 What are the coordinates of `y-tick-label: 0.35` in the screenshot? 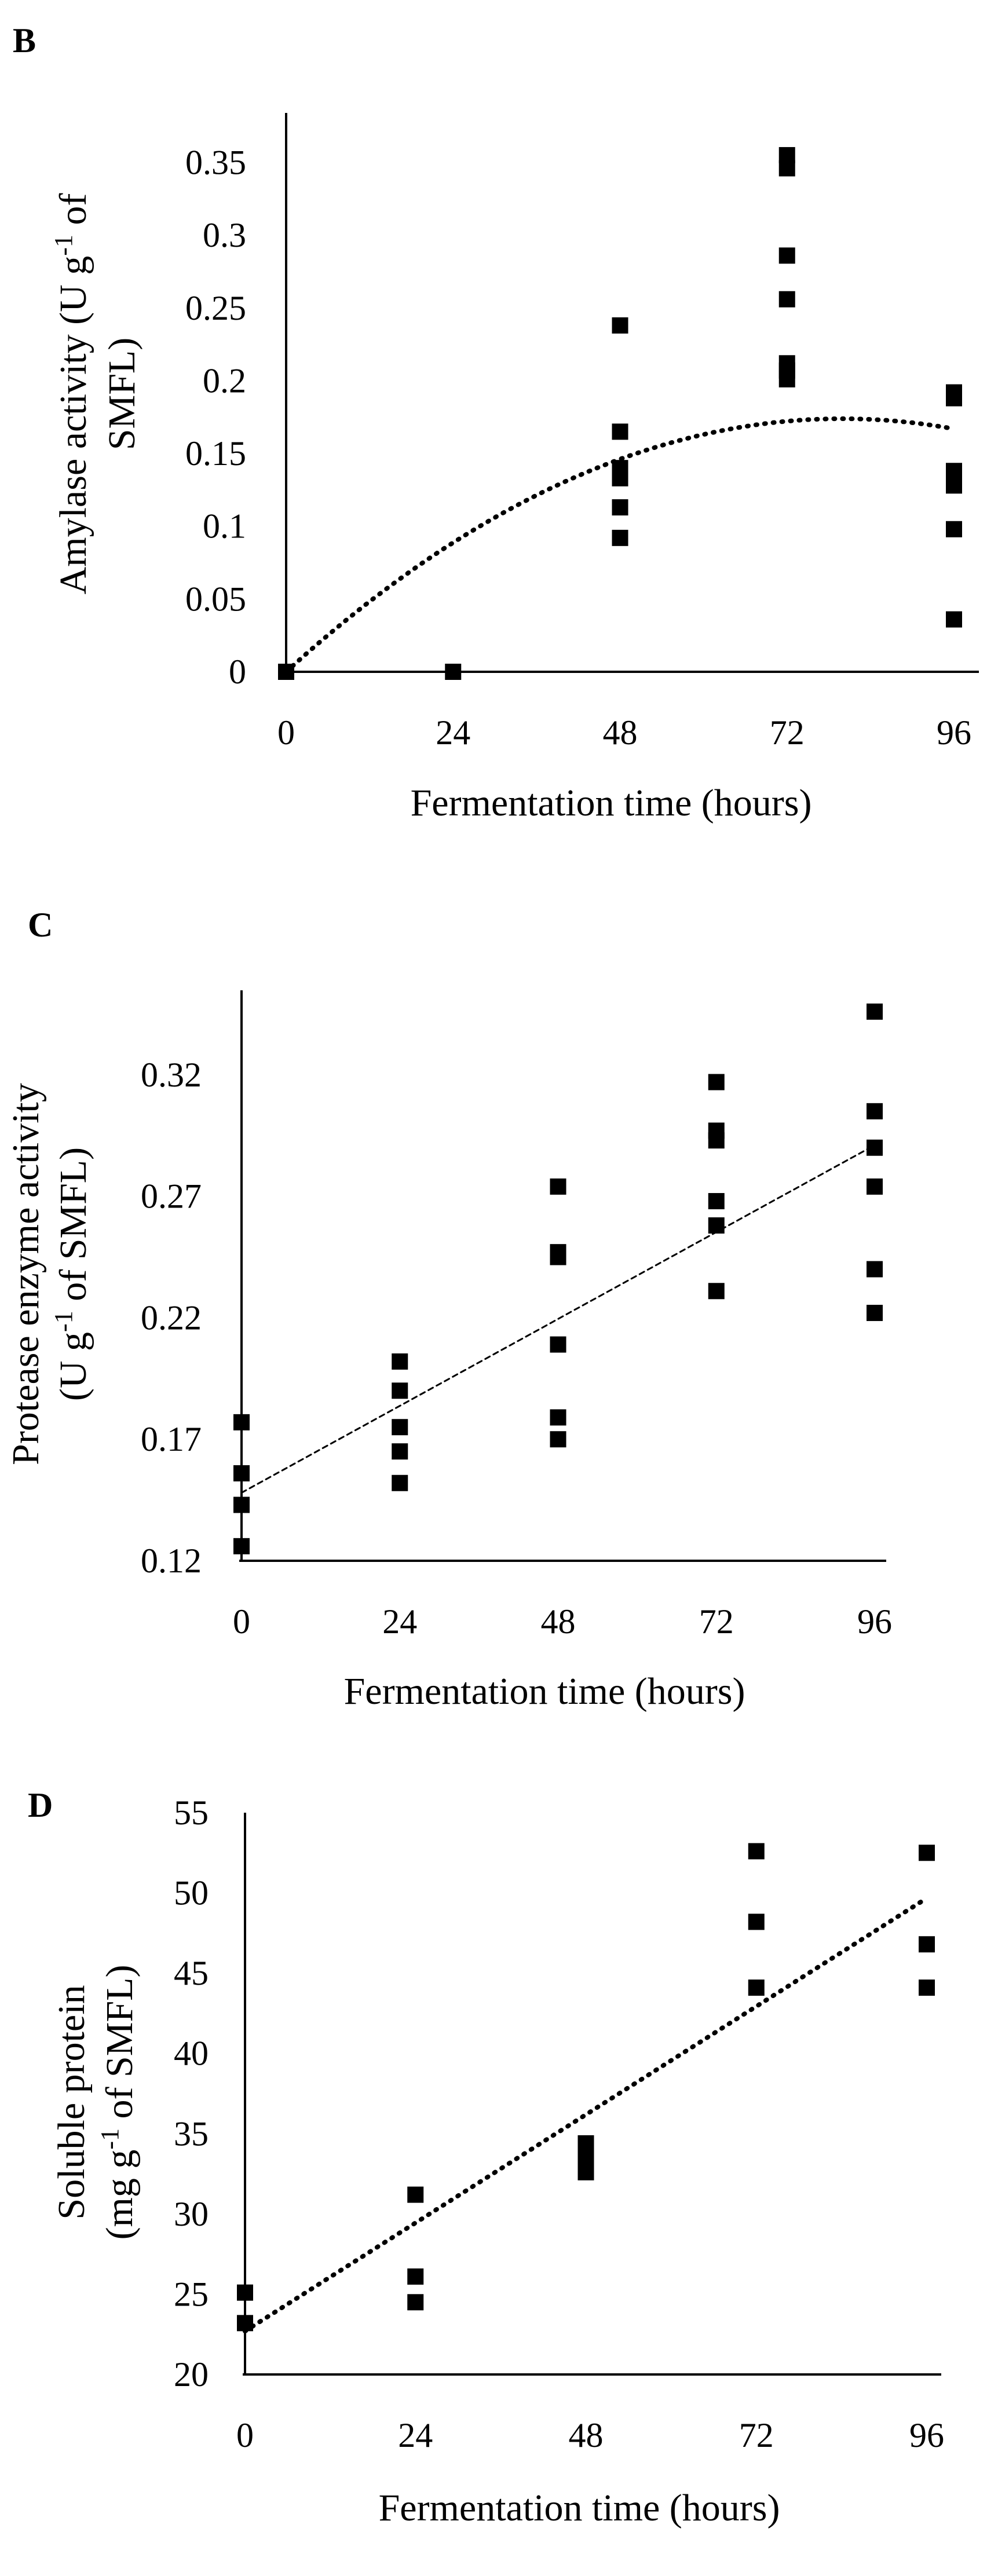 It's located at (215, 163).